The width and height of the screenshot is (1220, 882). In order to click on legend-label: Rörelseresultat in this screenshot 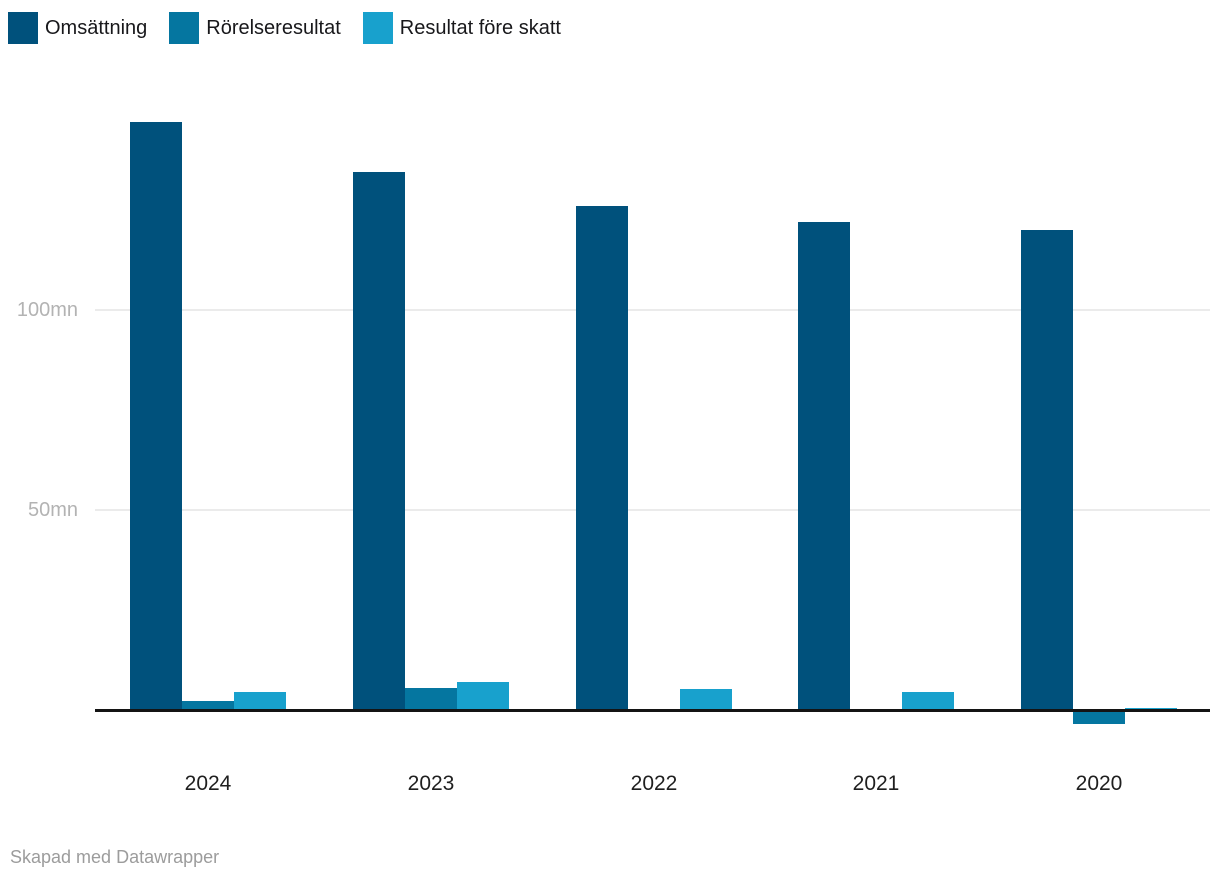, I will do `click(273, 28)`.